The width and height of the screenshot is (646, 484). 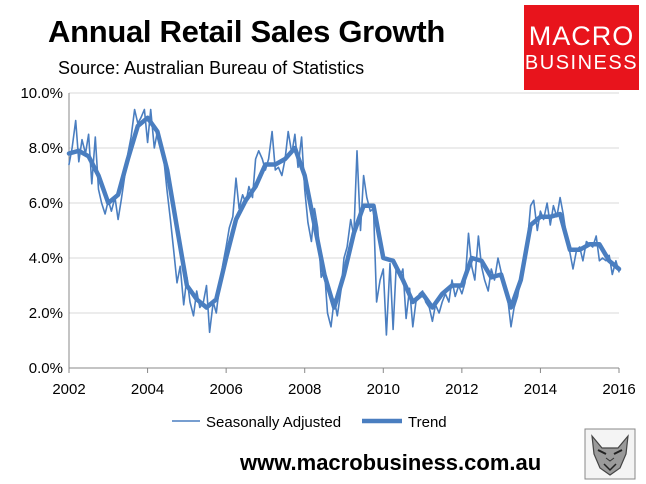 What do you see at coordinates (427, 422) in the screenshot?
I see `legend-label: Trend` at bounding box center [427, 422].